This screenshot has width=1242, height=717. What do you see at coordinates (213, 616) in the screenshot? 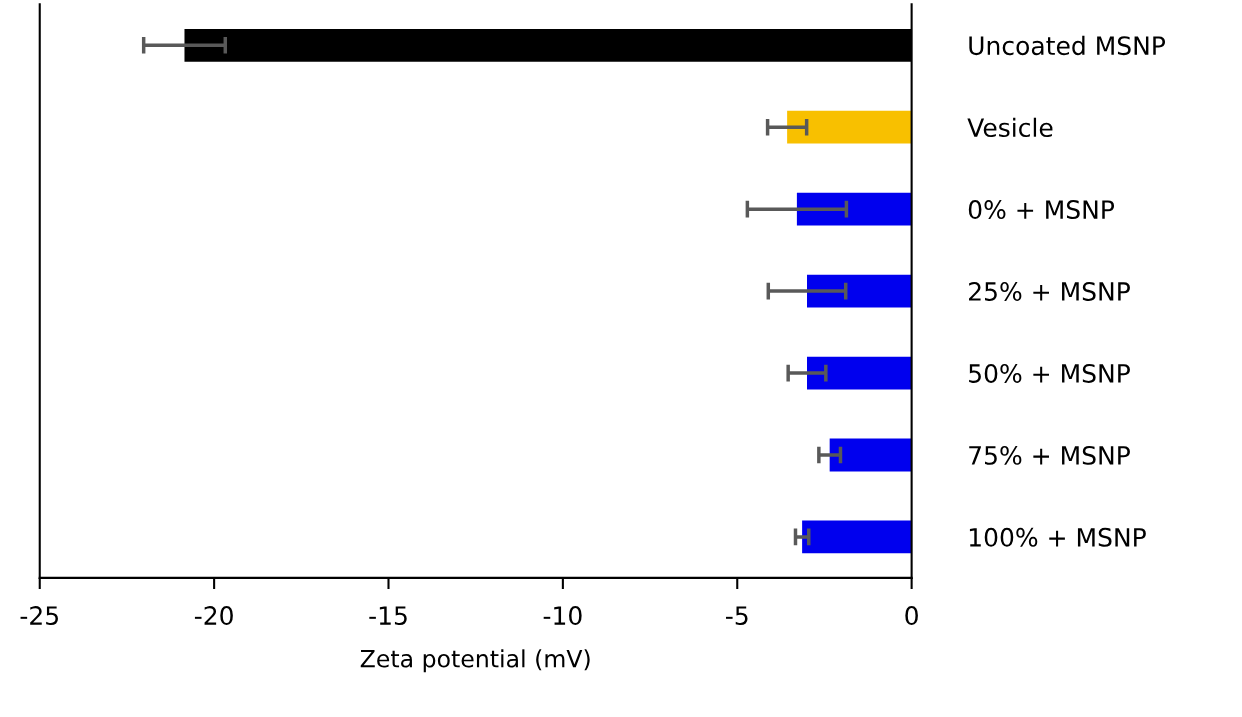
I see `x-tick-label: -20` at bounding box center [213, 616].